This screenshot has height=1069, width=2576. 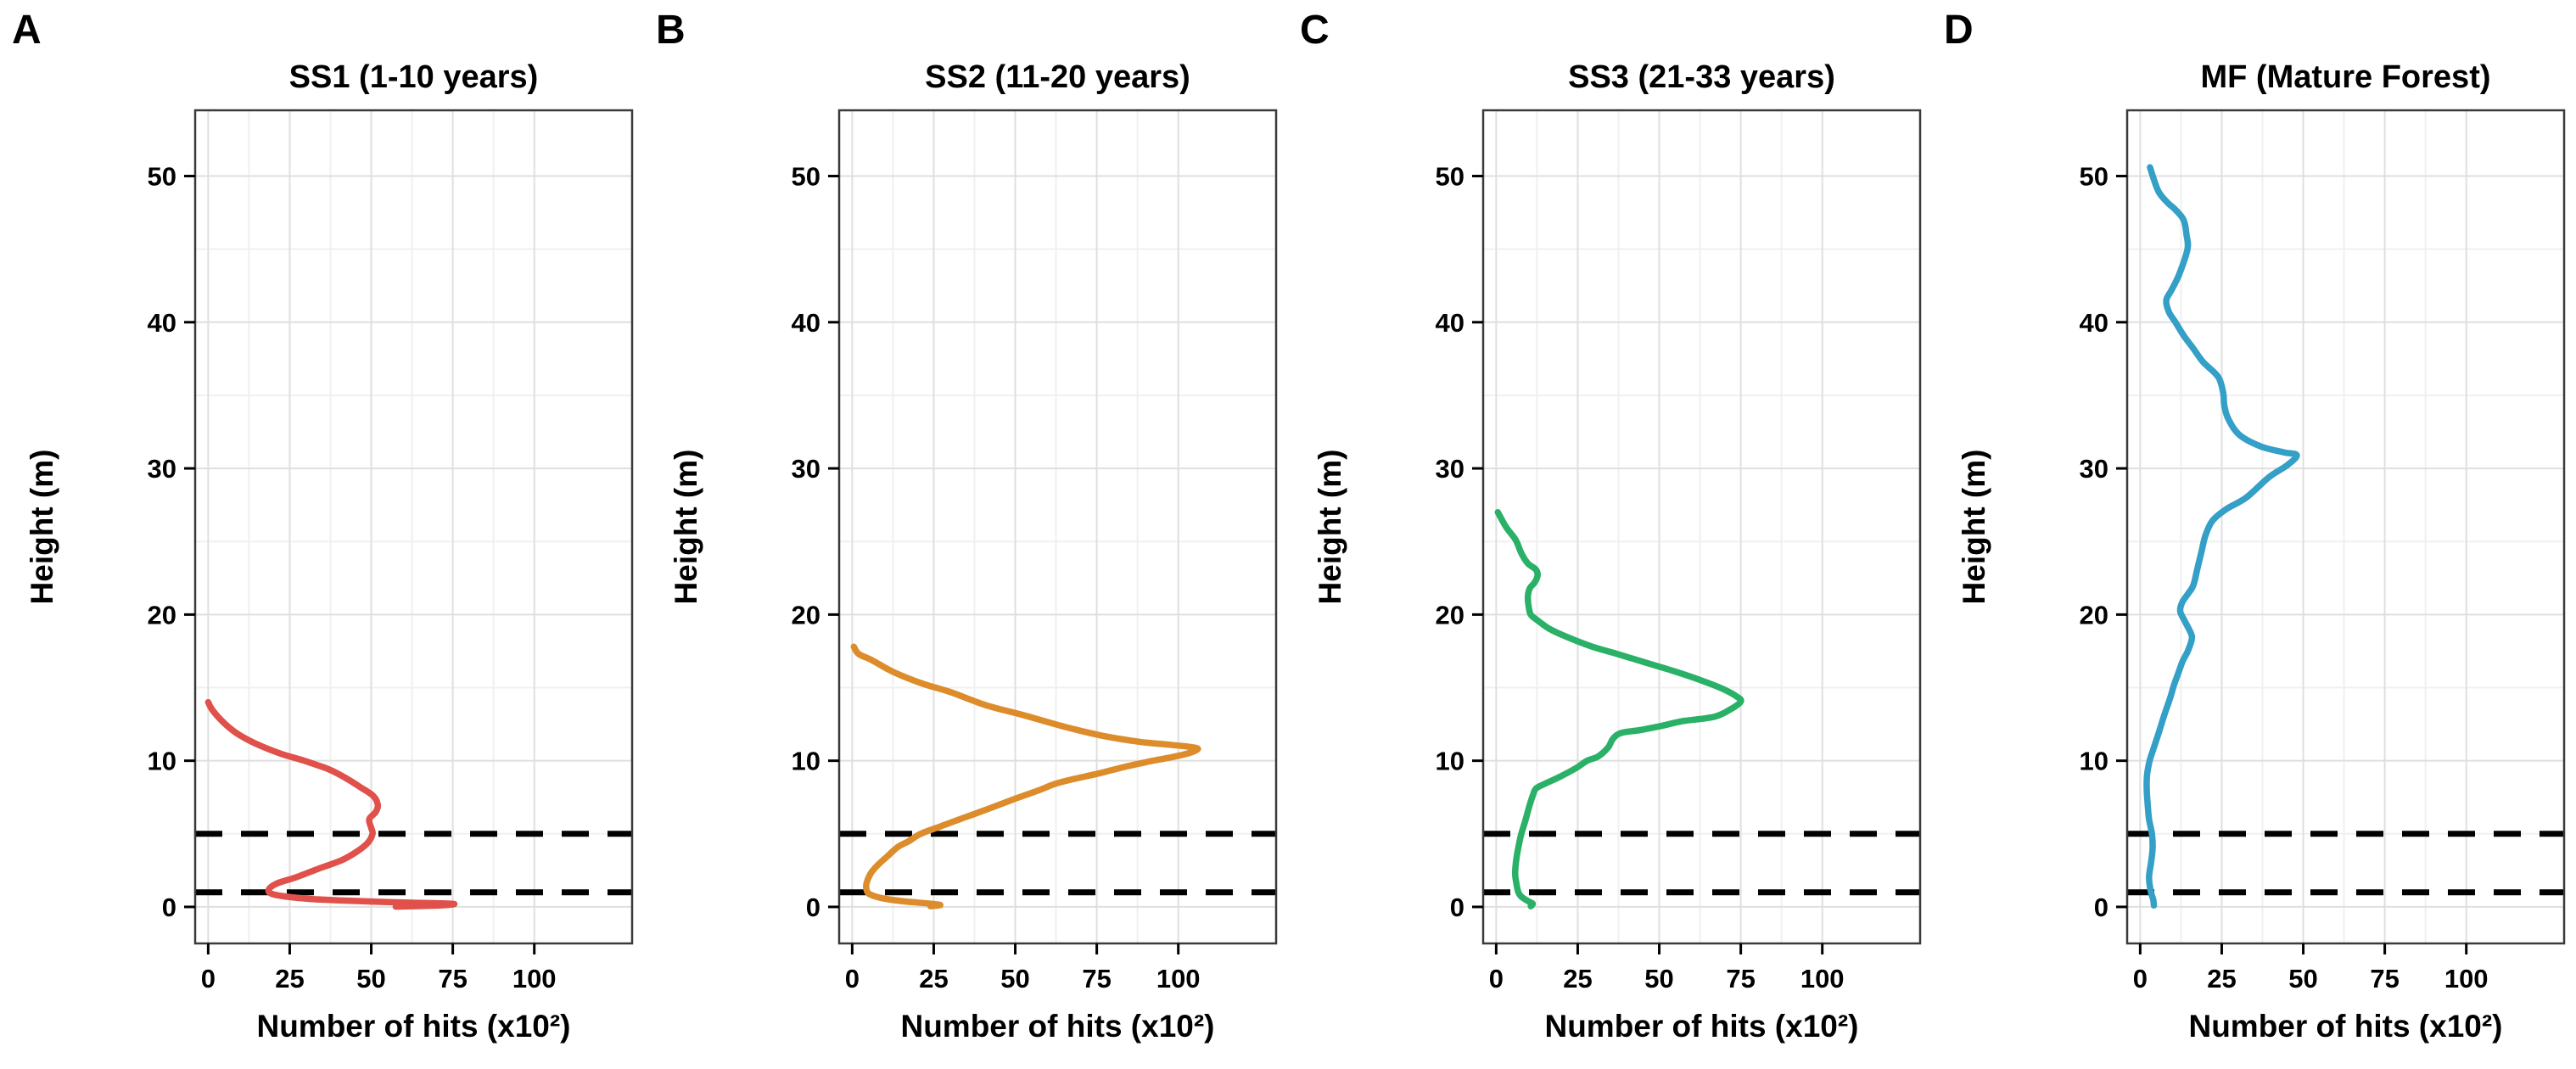 What do you see at coordinates (1959, 30) in the screenshot?
I see `panel-letter-d: D` at bounding box center [1959, 30].